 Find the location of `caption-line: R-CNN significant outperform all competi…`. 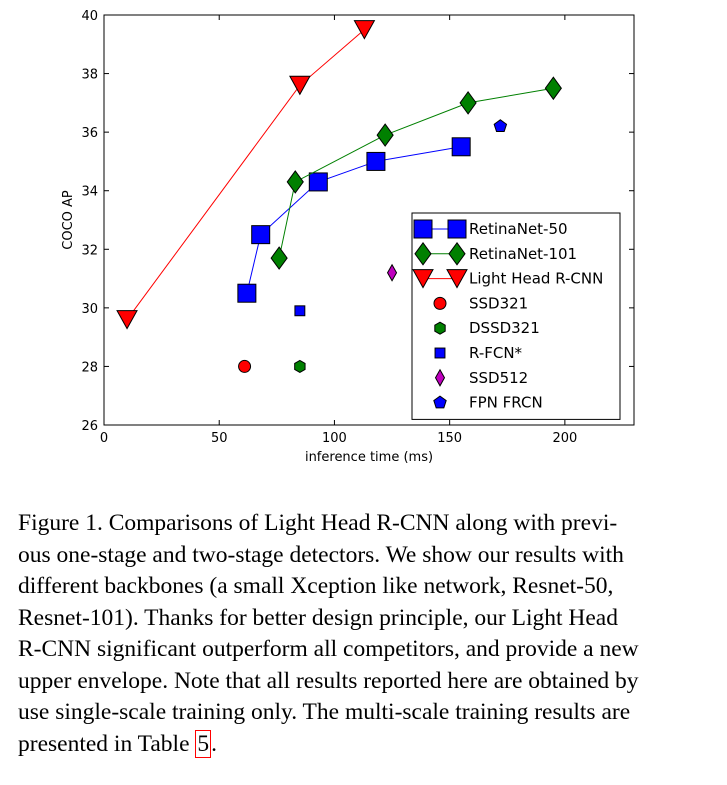

caption-line: R-CNN significant outperform all competi… is located at coordinates (328, 649).